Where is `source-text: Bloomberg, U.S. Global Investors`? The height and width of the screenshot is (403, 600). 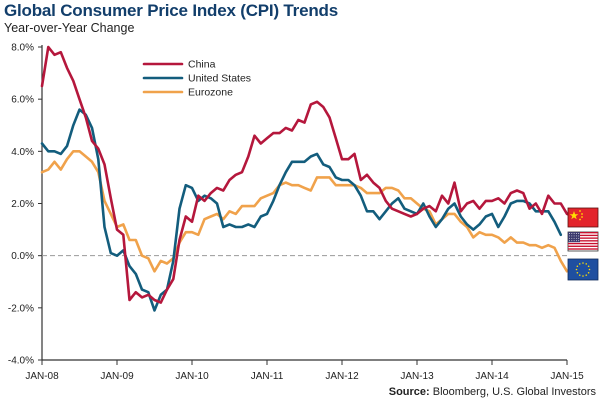
source-text: Bloomberg, U.S. Global Investors is located at coordinates (512, 392).